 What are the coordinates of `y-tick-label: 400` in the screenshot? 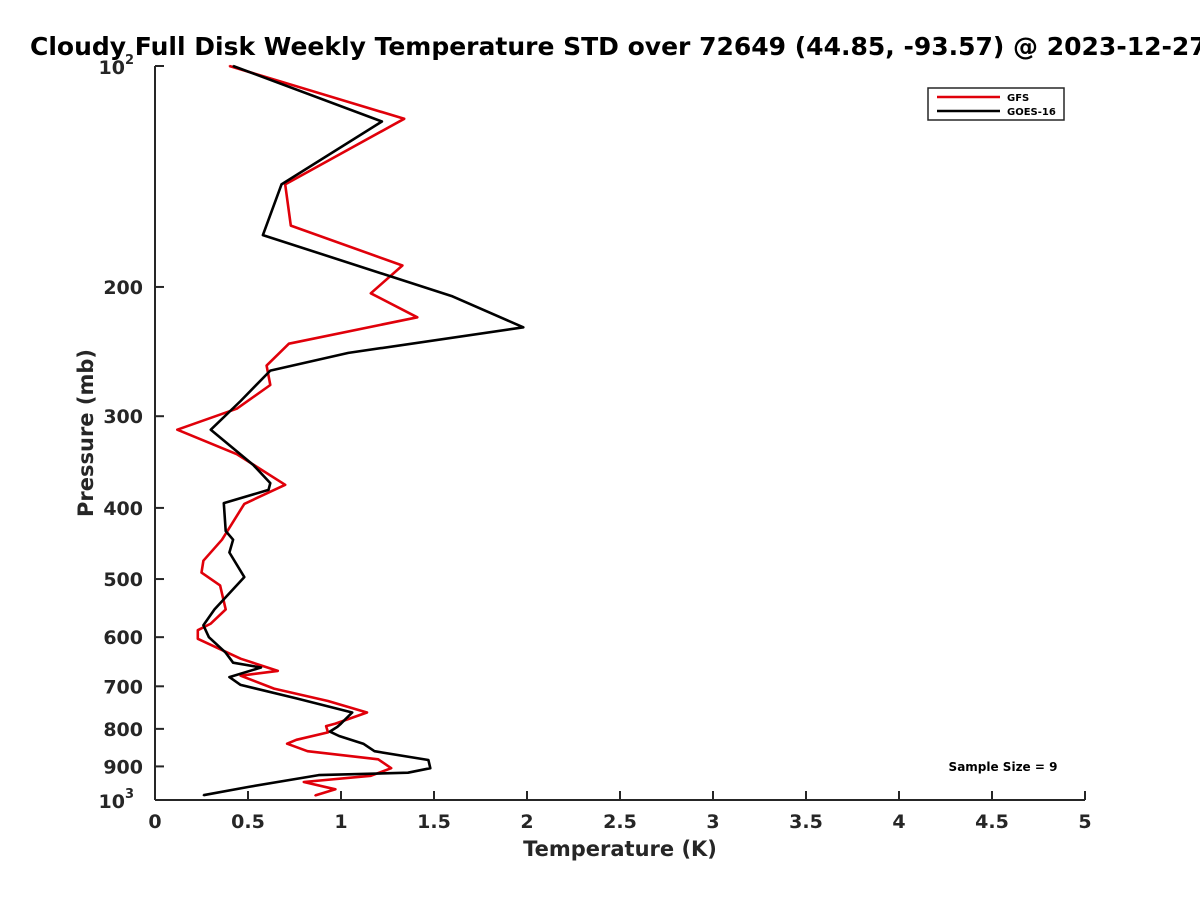 It's located at (123, 509).